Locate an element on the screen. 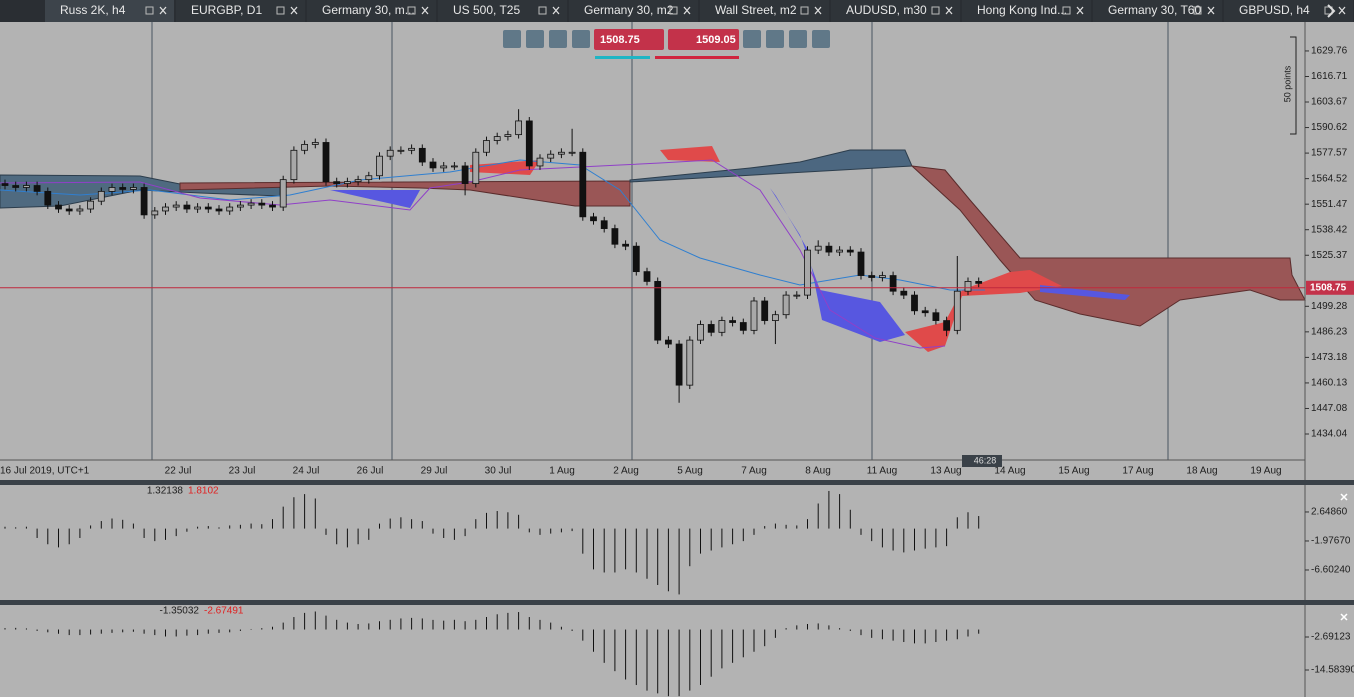 The image size is (1354, 697). buy-button is located at coordinates (703, 39).